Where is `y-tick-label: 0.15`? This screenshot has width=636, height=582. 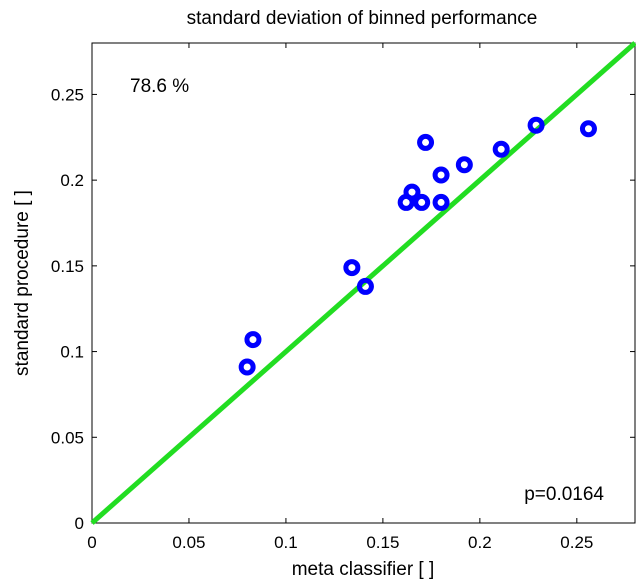 y-tick-label: 0.15 is located at coordinates (67, 266).